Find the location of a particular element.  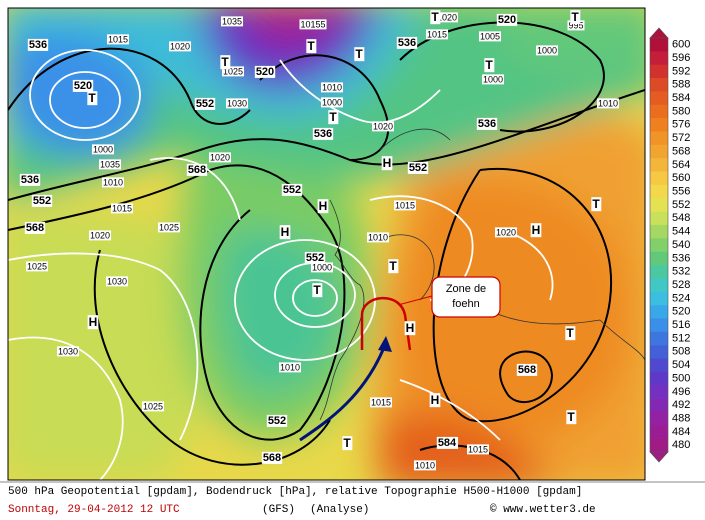

footer-model: (GFS) is located at coordinates (278, 510).